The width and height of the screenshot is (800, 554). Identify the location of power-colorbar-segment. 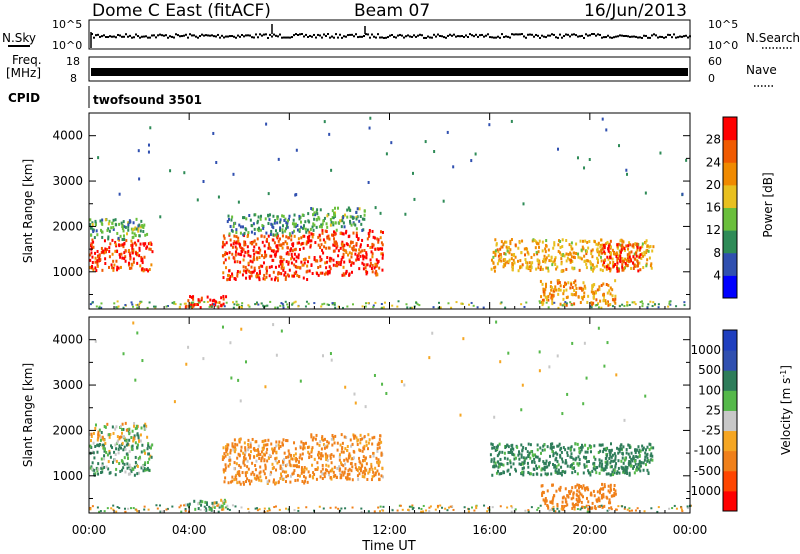
(730, 151).